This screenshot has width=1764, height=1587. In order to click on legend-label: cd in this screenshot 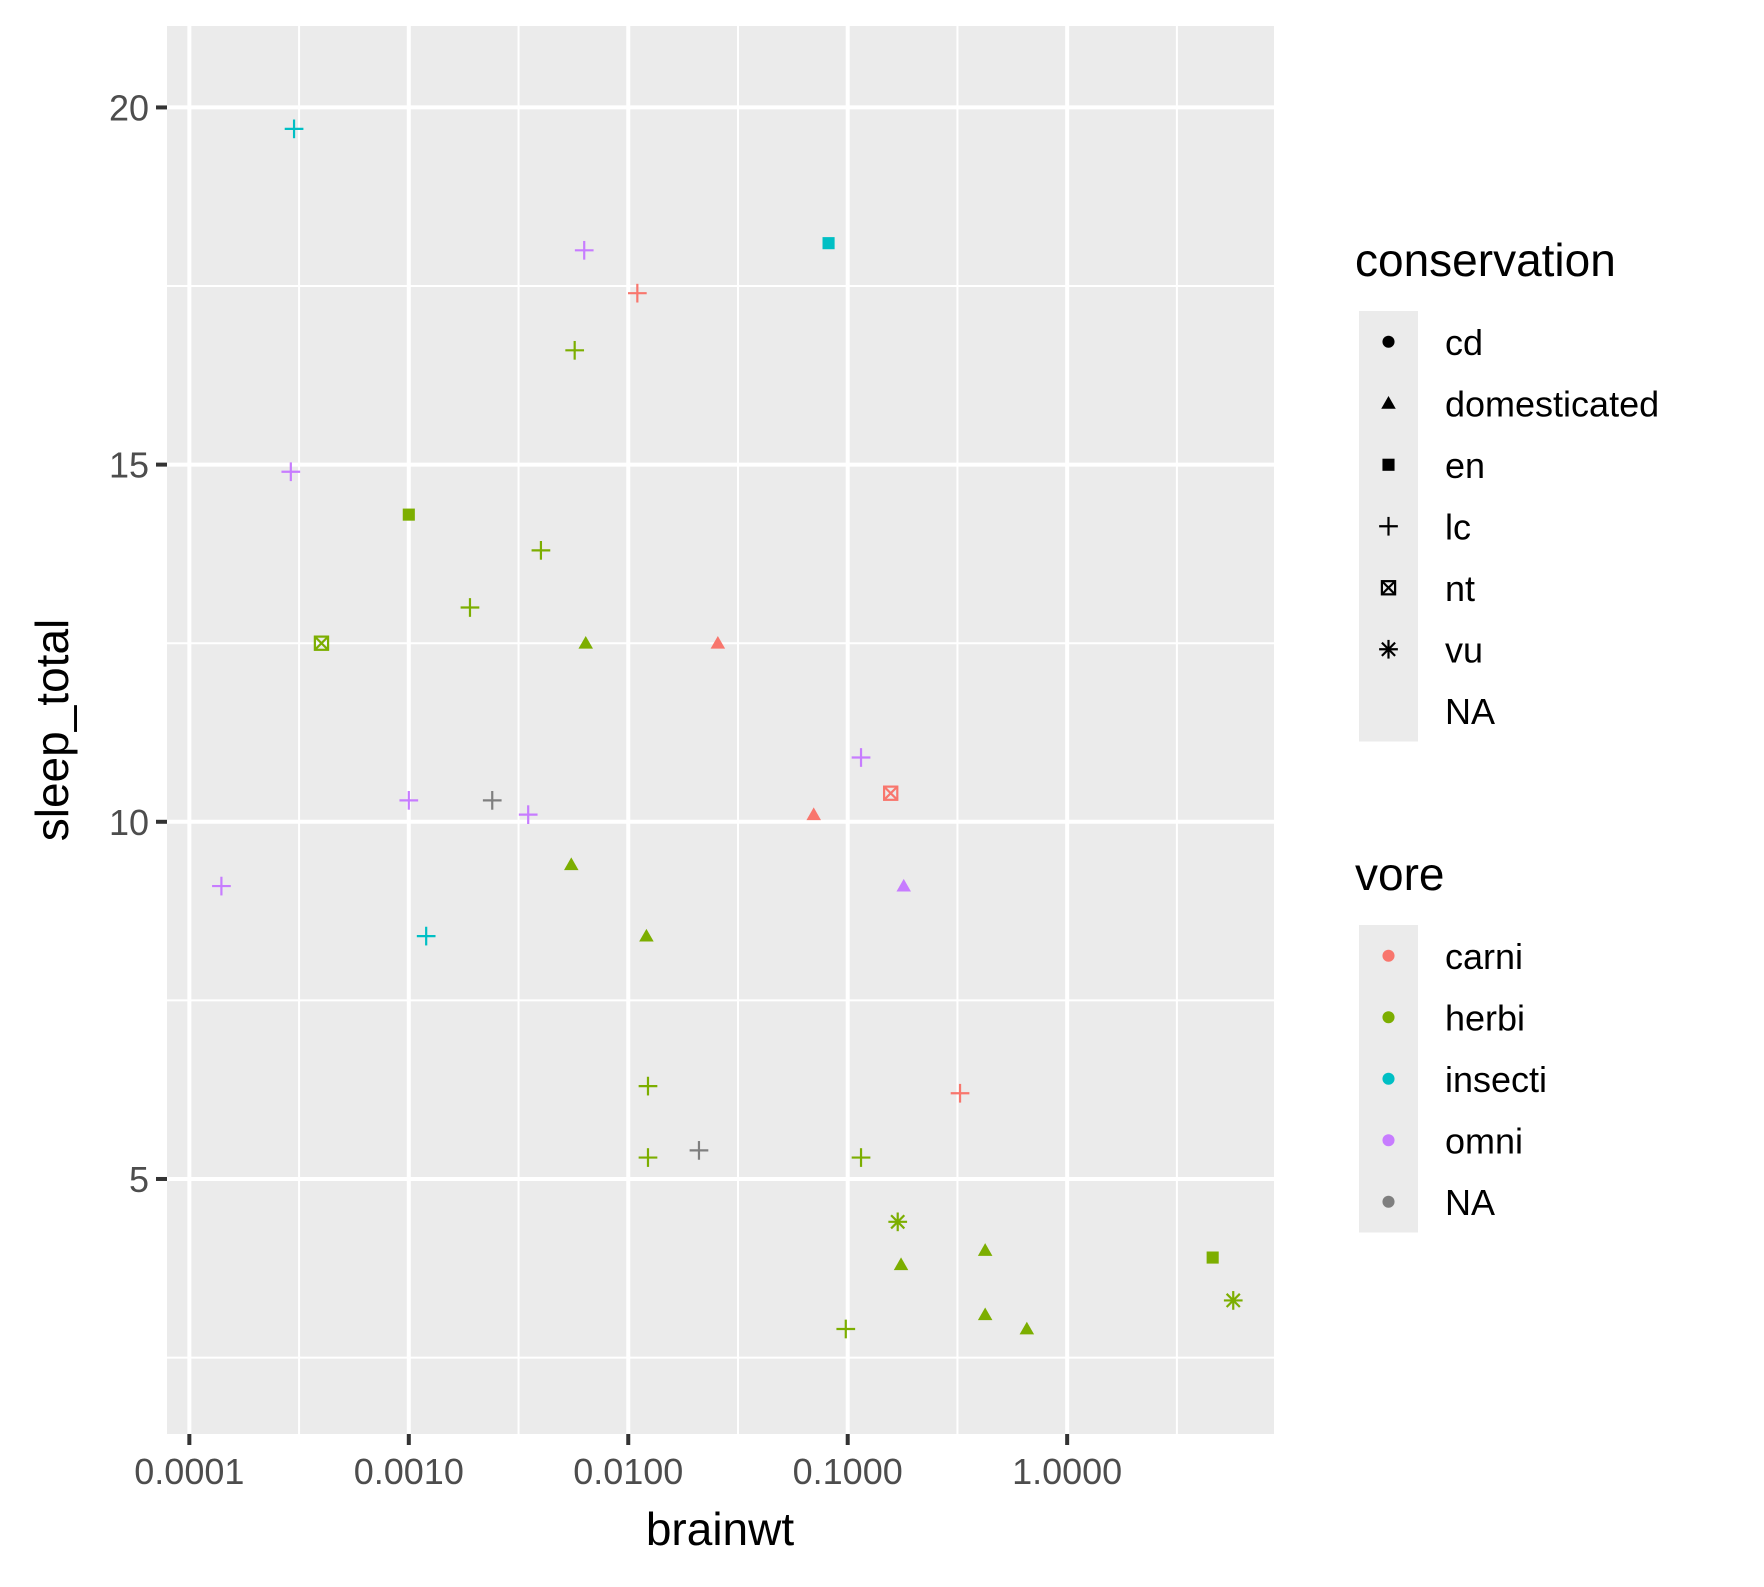, I will do `click(1464, 342)`.